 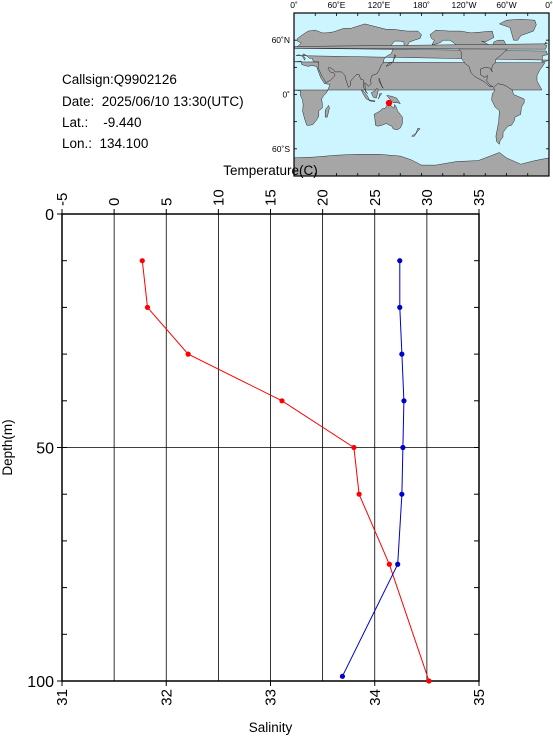 I want to click on map-latitude-labels: 60˚N 0˚ 60˚S, so click(x=281, y=94).